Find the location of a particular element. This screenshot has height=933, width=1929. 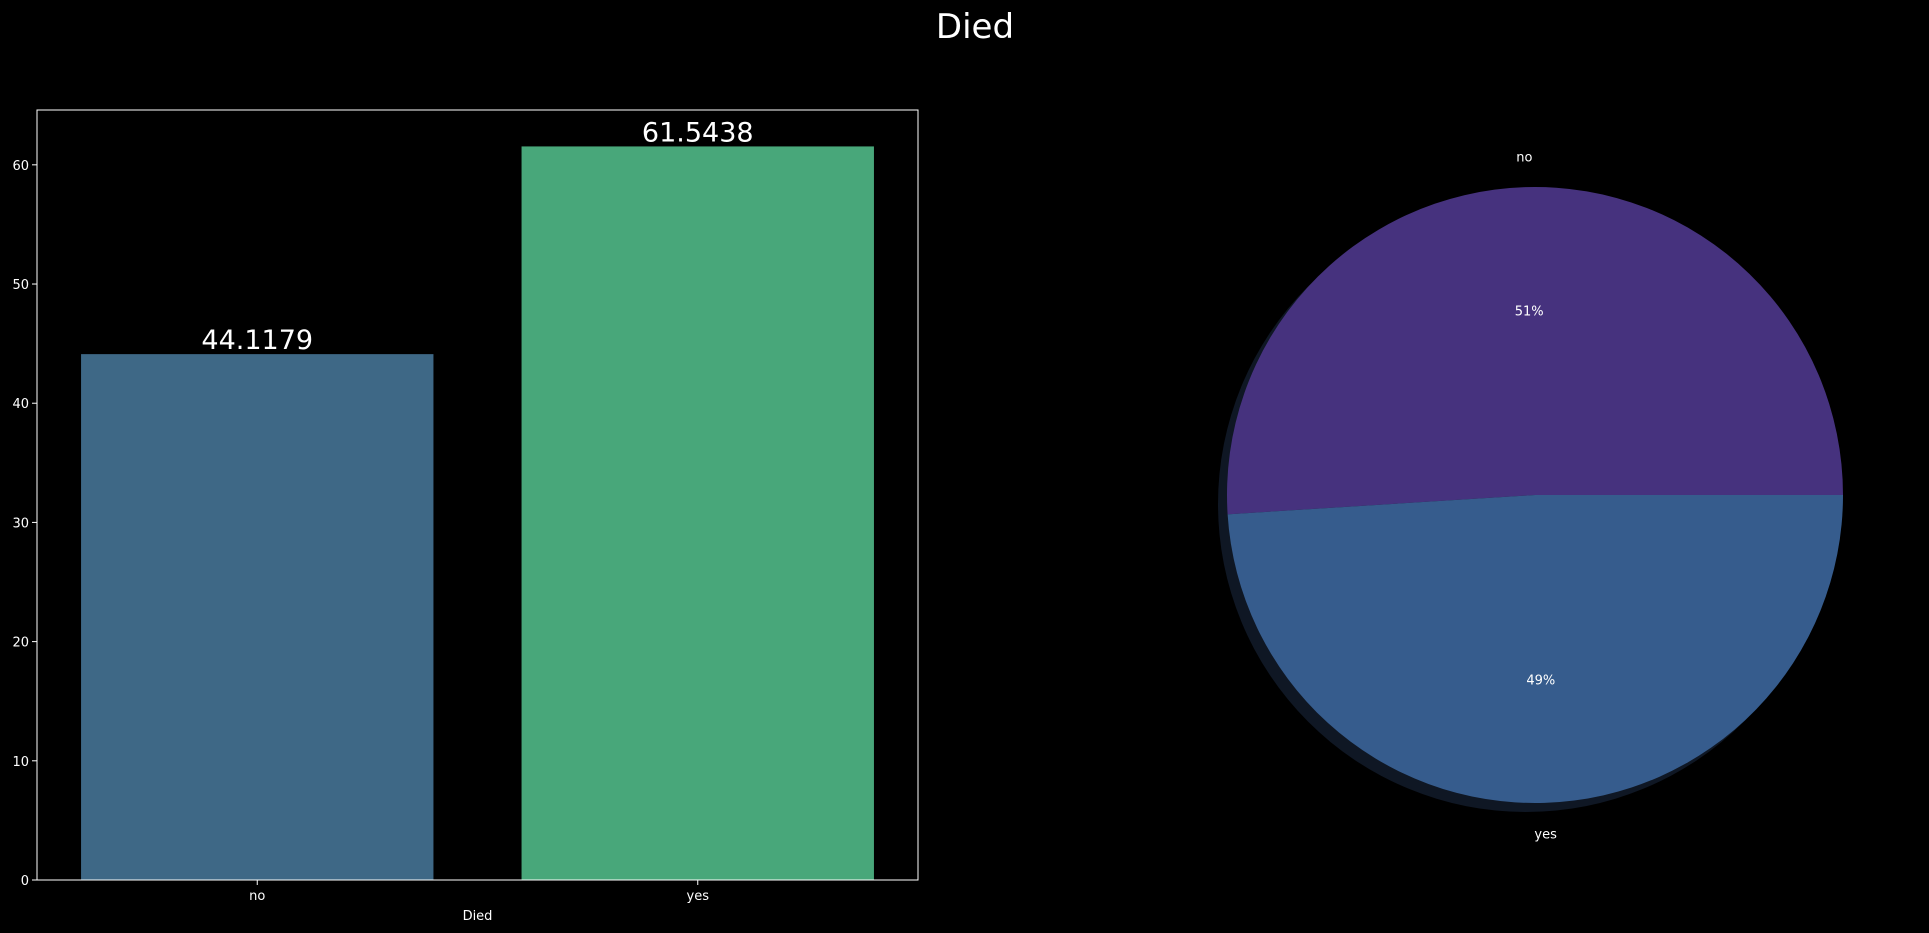

y-tick-label: 20 is located at coordinates (20, 643).